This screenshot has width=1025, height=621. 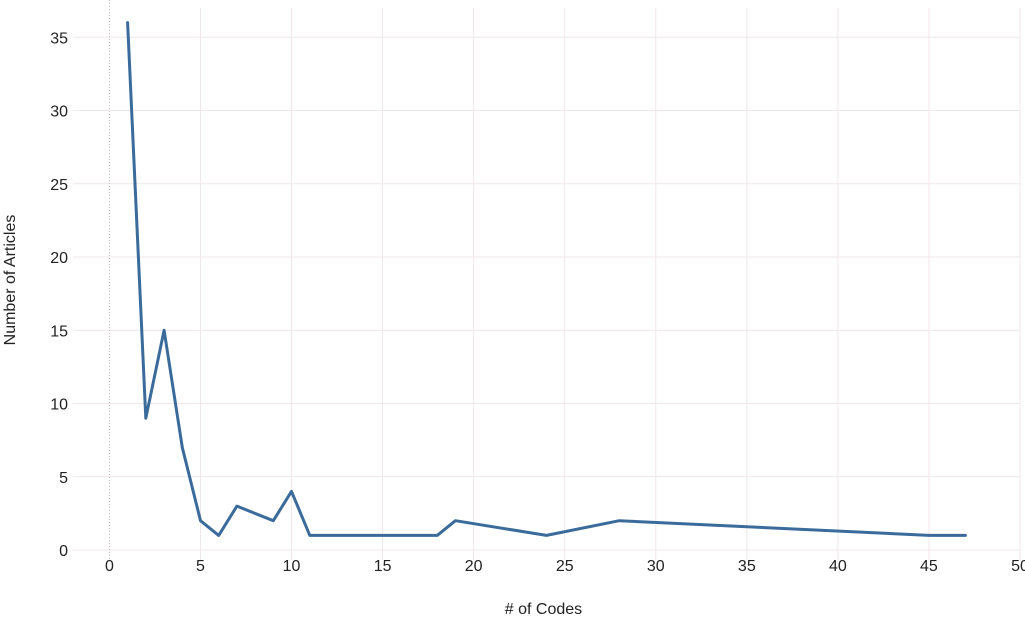 I want to click on y-tick-label-35: 35, so click(x=59, y=38).